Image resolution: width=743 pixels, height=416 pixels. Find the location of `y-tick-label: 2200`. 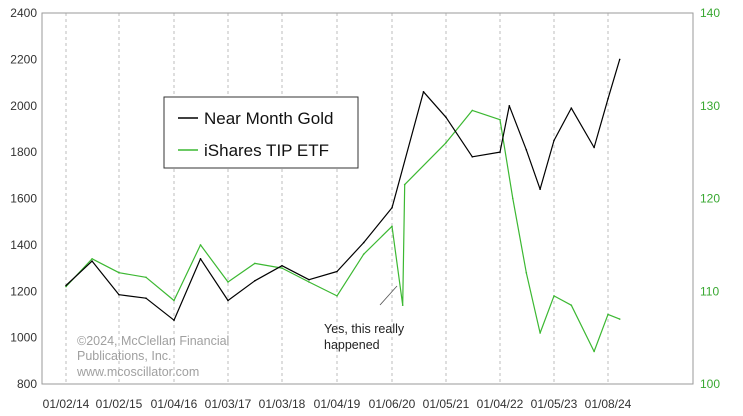

y-tick-label: 2200 is located at coordinates (23, 59).